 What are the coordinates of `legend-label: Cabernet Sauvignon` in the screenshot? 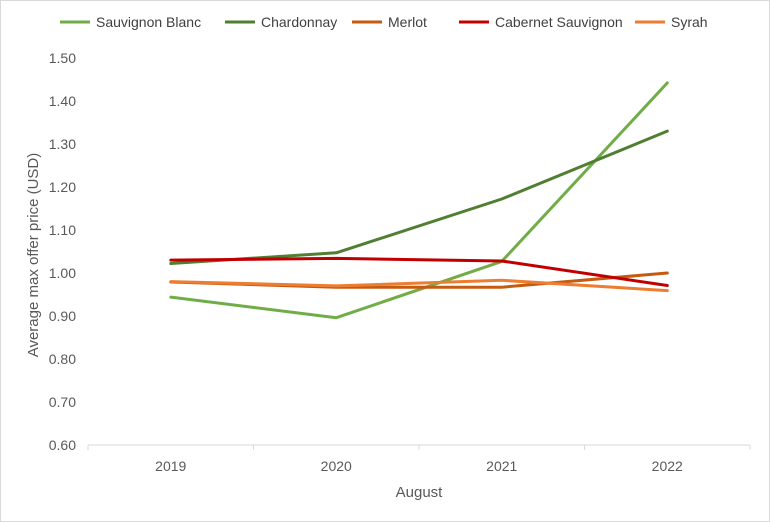 It's located at (559, 22).